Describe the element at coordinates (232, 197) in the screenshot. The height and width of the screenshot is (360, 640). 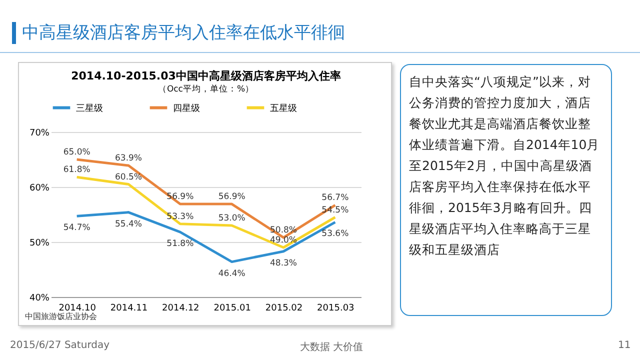
I see `data-label: 56.9%` at that location.